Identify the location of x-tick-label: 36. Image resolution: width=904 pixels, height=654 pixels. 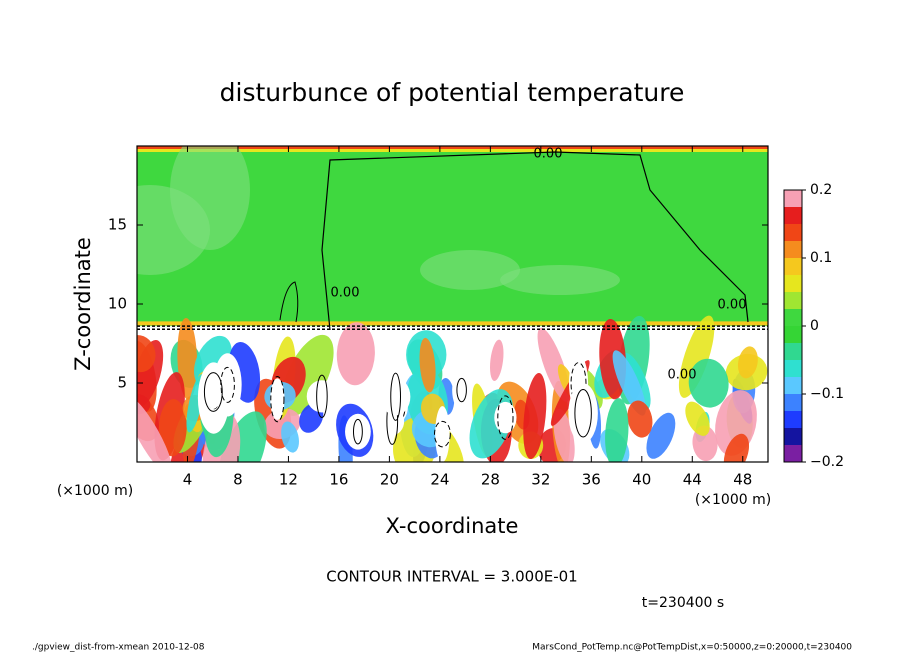
(591, 480).